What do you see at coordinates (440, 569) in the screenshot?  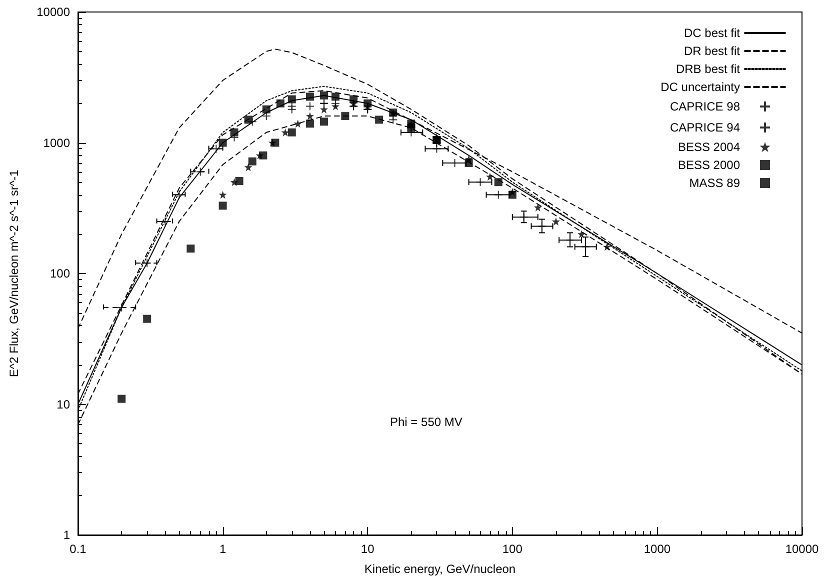 I see `x-axis-title: Kinetic energy, GeV/nucleon` at bounding box center [440, 569].